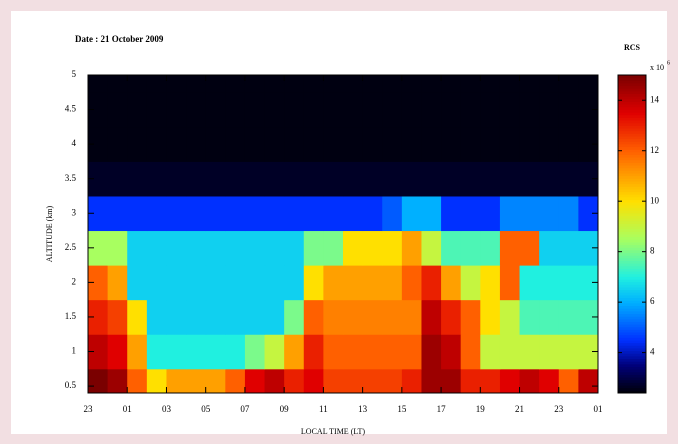 Image resolution: width=678 pixels, height=444 pixels. What do you see at coordinates (71, 316) in the screenshot?
I see `y-tick-label: 1.5` at bounding box center [71, 316].